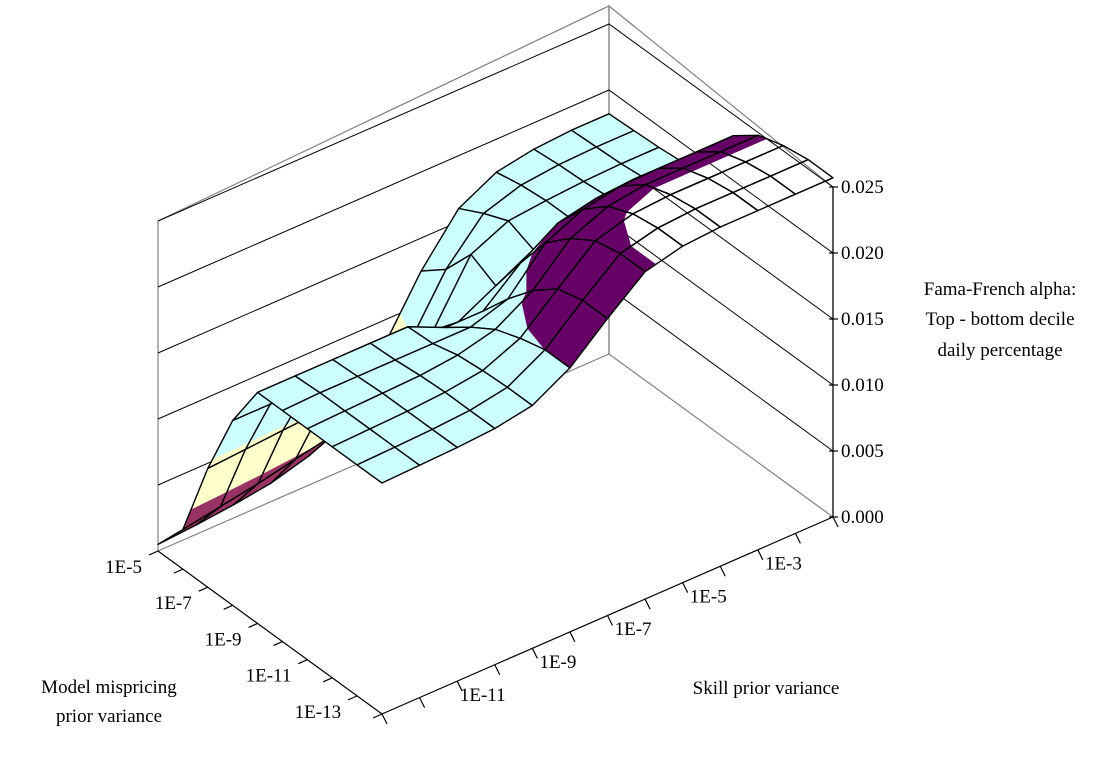 Image resolution: width=1103 pixels, height=761 pixels. Describe the element at coordinates (483, 695) in the screenshot. I see `x-tick-label-0: 1E-11` at that location.